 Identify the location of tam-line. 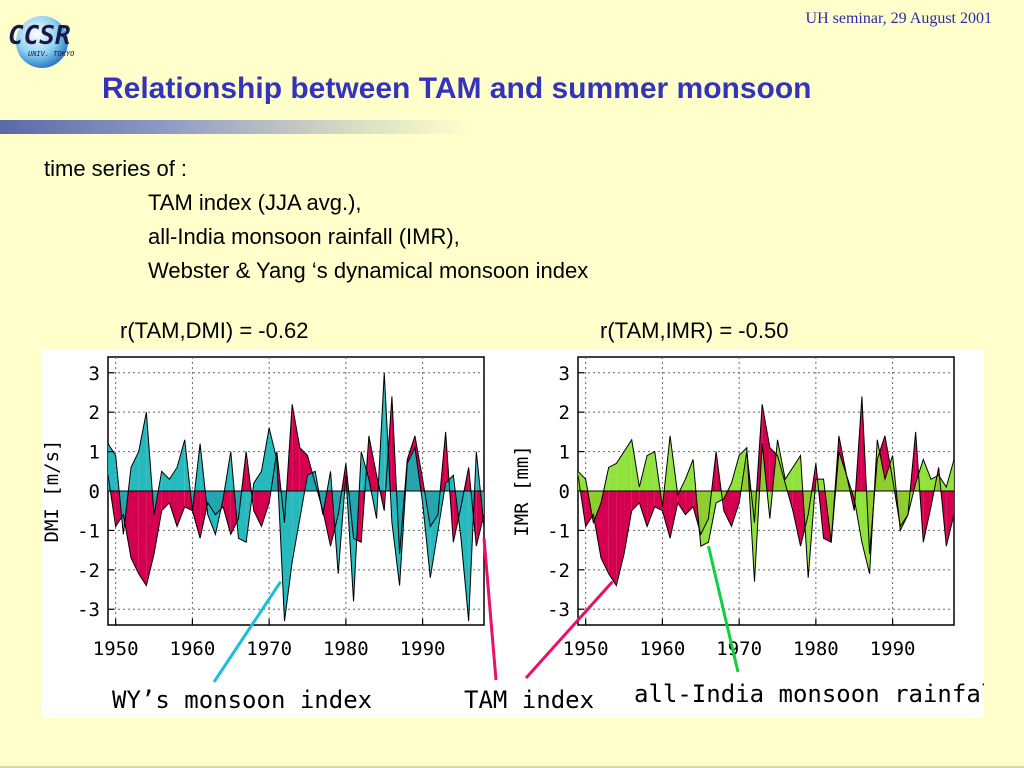
(766, 491).